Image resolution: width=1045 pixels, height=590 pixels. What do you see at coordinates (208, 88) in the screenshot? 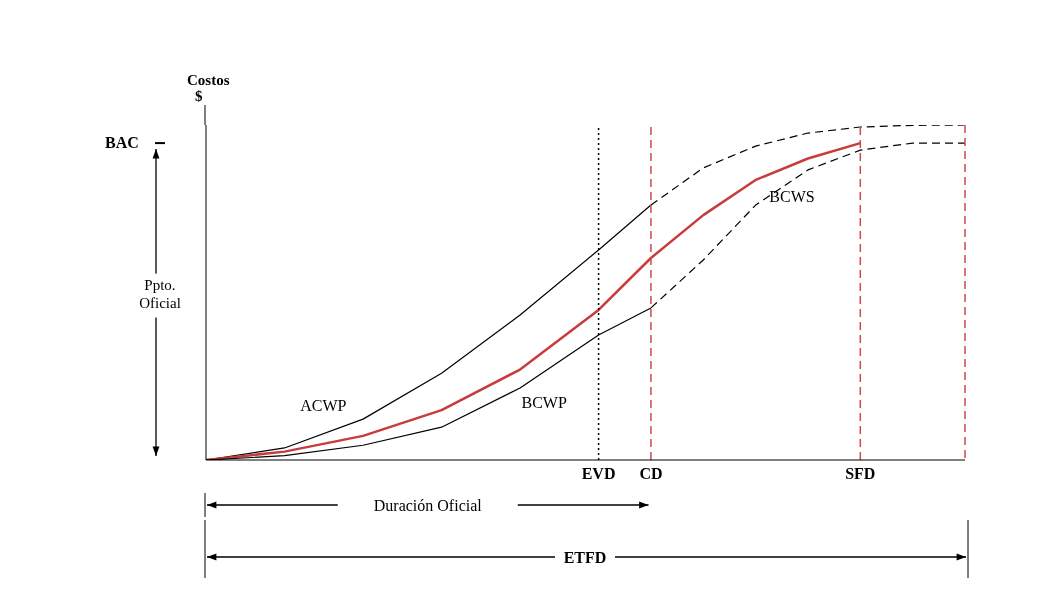
I see `y-axis-title: Costos $` at bounding box center [208, 88].